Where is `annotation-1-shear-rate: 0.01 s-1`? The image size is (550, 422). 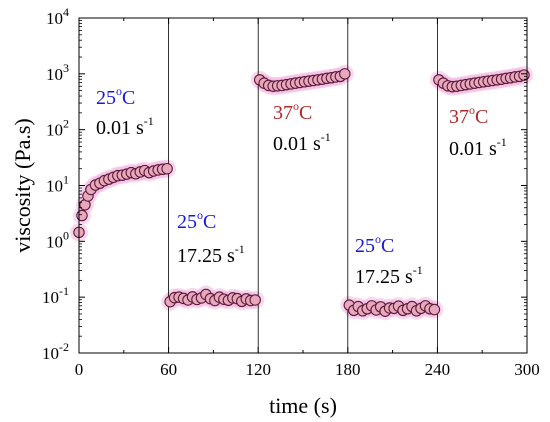 annotation-1-shear-rate: 0.01 s-1 is located at coordinates (125, 126).